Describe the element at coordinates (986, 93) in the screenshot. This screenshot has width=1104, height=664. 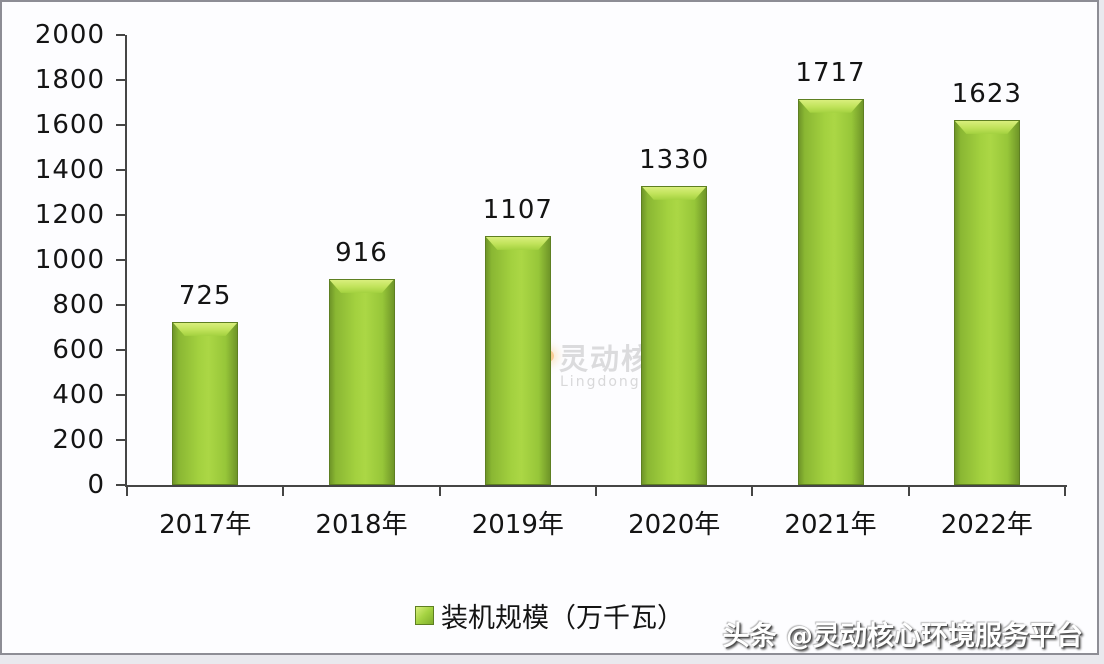
I see `bar-value-label: 1623` at that location.